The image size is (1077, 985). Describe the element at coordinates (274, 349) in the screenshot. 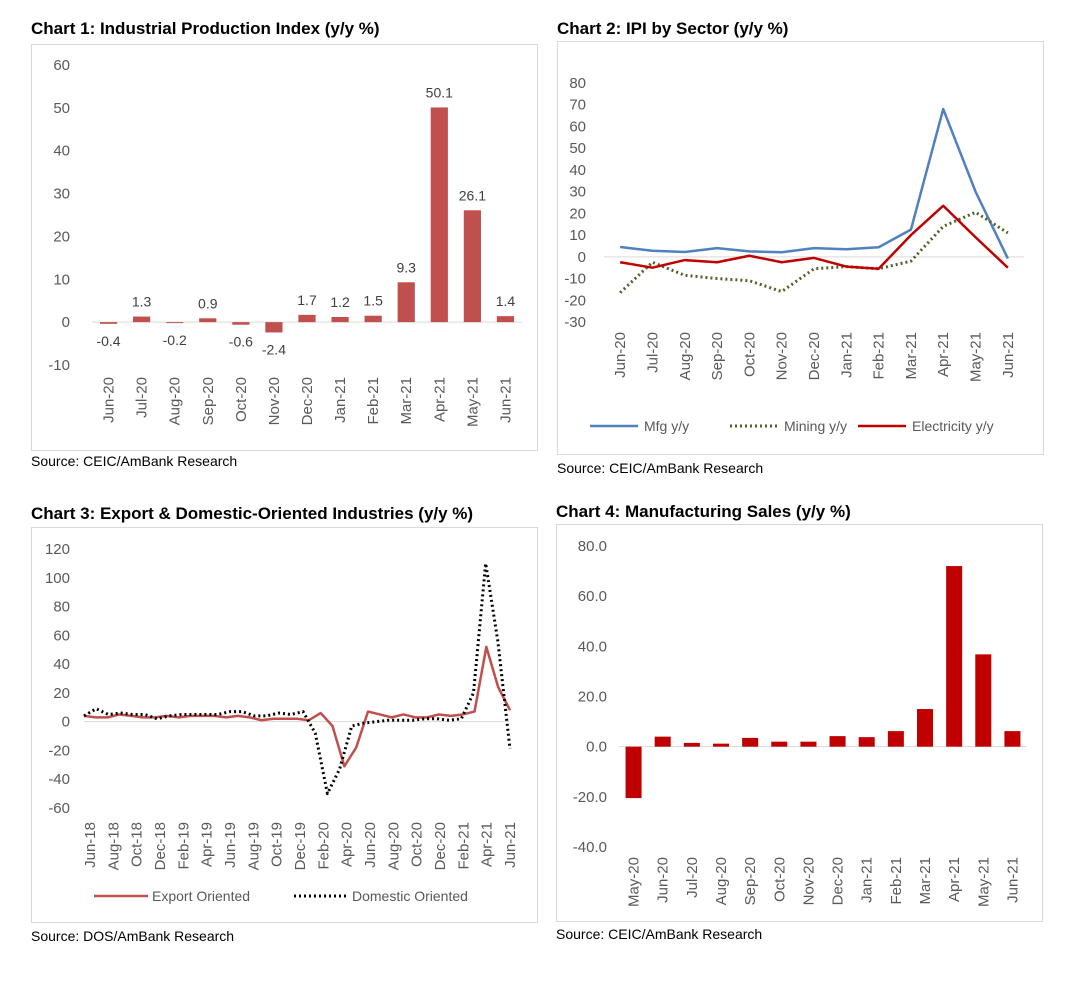

I see `data-label: -2.4` at that location.